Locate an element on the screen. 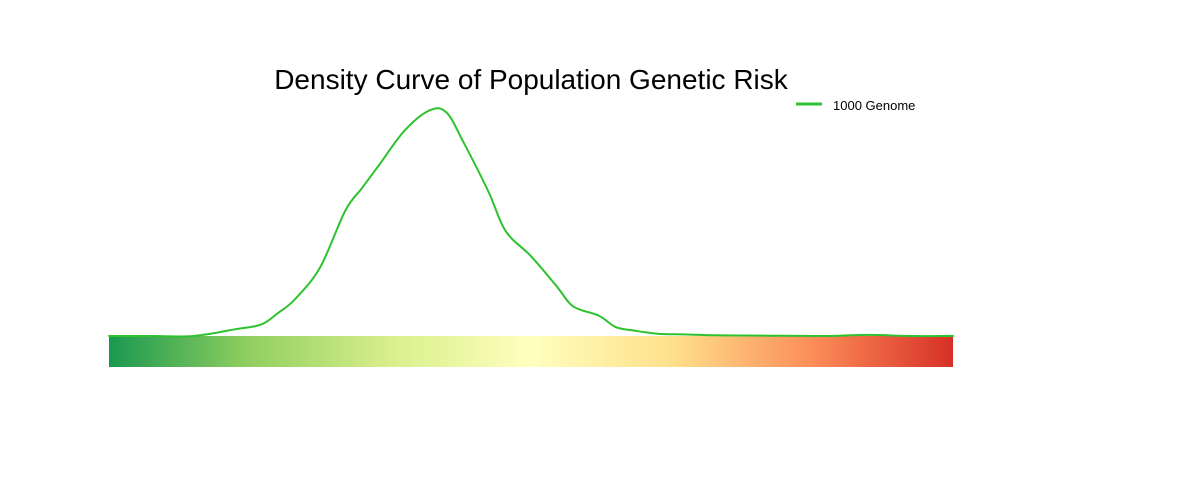 The width and height of the screenshot is (1196, 480). legend-label: 1000 Genome is located at coordinates (874, 105).